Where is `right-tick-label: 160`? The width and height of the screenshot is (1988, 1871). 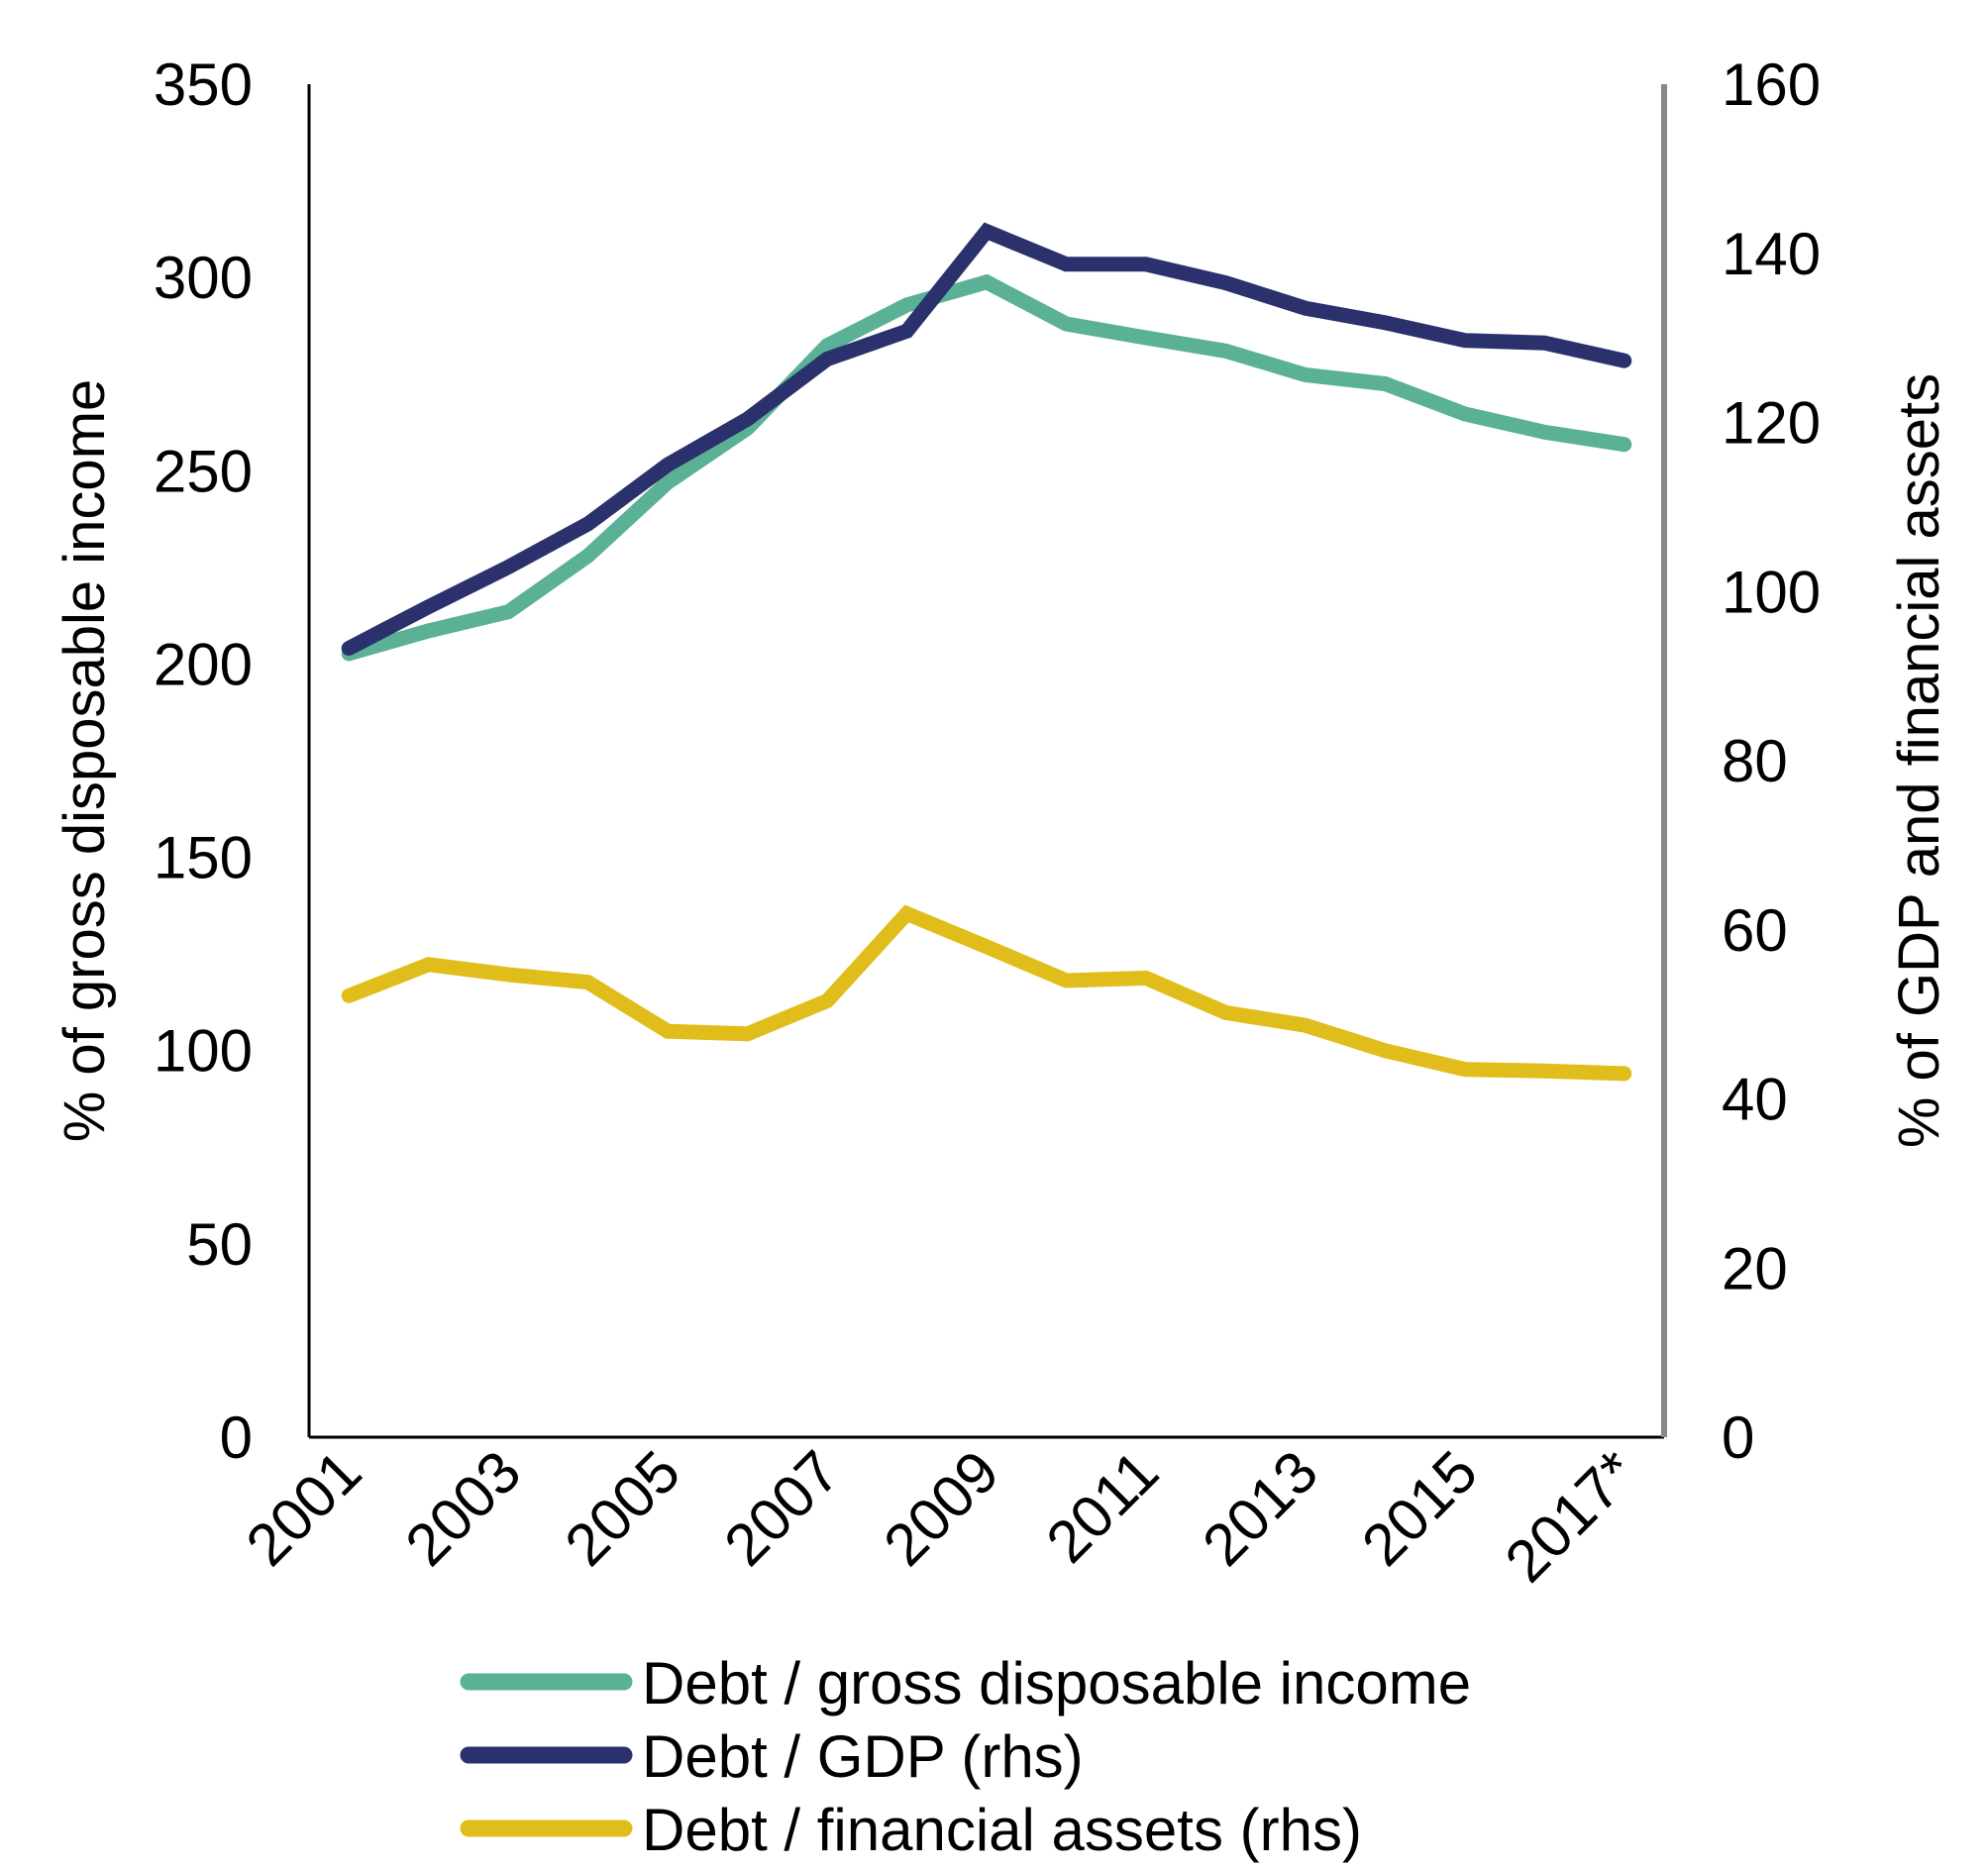
right-tick-label: 160 is located at coordinates (1771, 85).